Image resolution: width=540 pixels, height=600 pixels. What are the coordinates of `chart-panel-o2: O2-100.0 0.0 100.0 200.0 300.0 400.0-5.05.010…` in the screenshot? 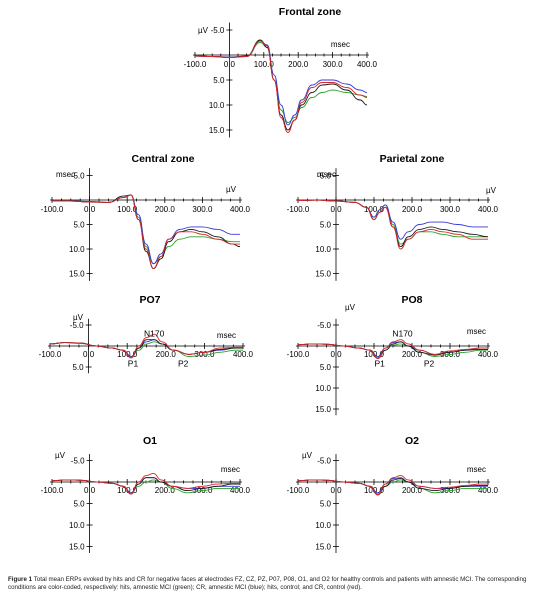 It's located at (393, 494).